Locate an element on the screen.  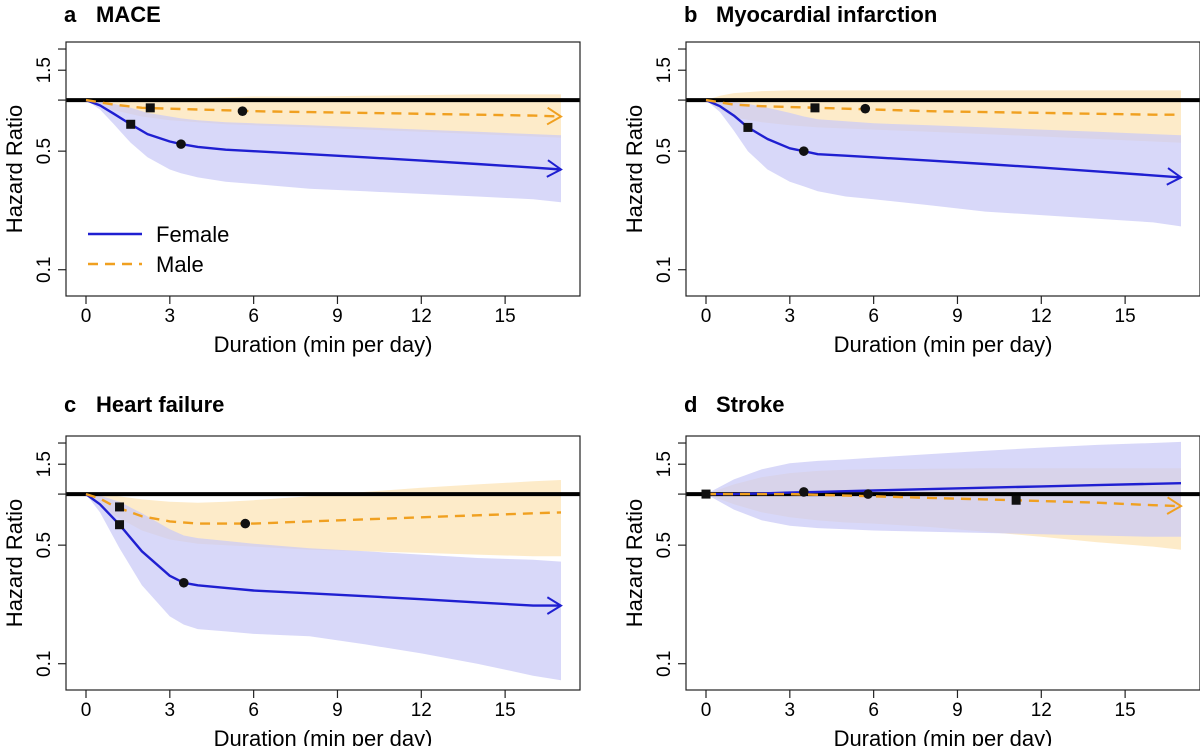
panel-letter: c is located at coordinates (70, 404).